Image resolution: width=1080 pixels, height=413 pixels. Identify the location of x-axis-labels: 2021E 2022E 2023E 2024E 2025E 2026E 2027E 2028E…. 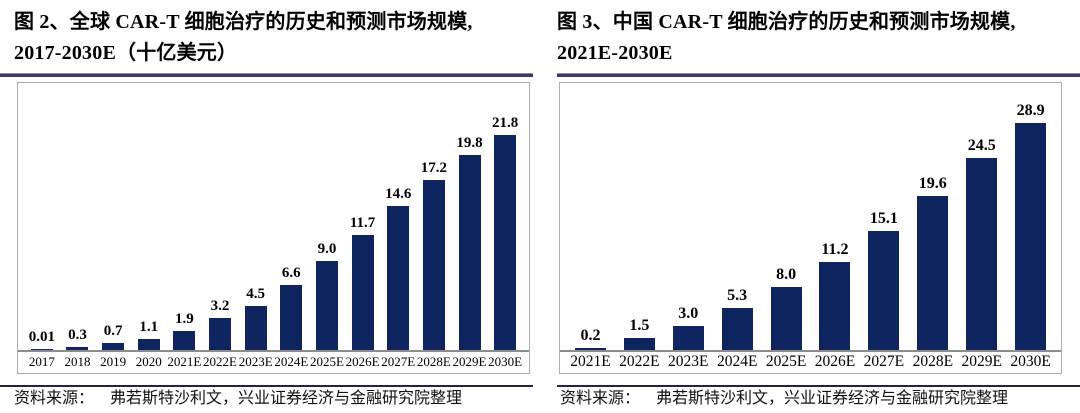
(810, 362).